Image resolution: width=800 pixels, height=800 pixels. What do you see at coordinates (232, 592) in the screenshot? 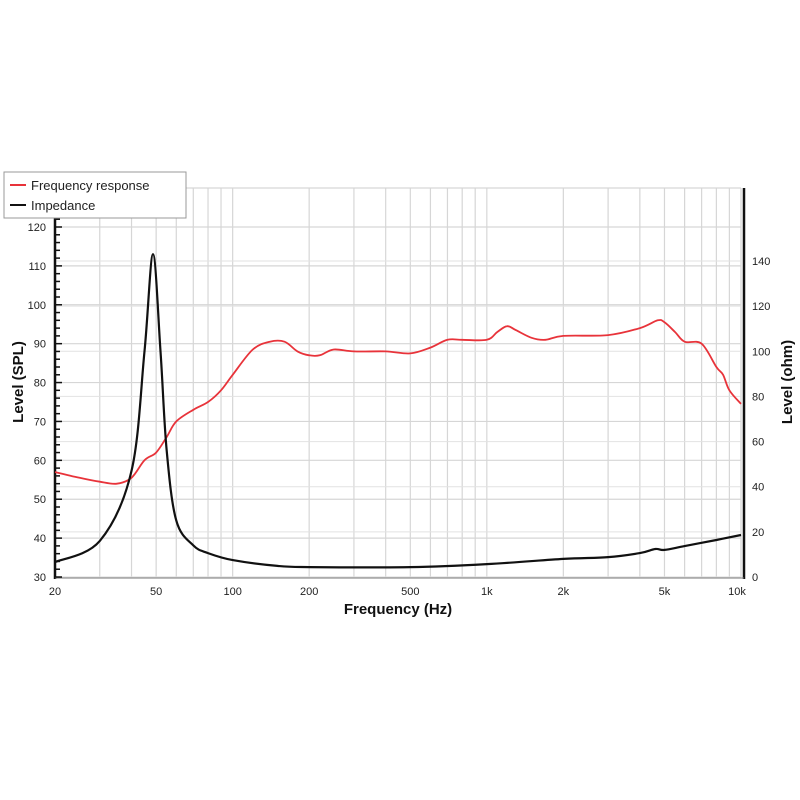
I see `x-tick-label: 100` at bounding box center [232, 592].